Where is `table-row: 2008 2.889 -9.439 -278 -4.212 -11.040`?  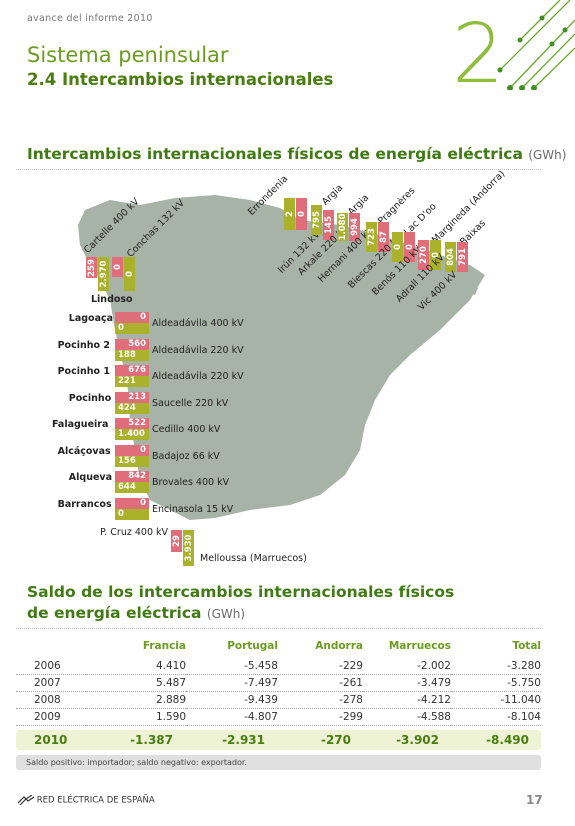
table-row: 2008 2.889 -9.439 -278 -4.212 -11.040 is located at coordinates (278, 700).